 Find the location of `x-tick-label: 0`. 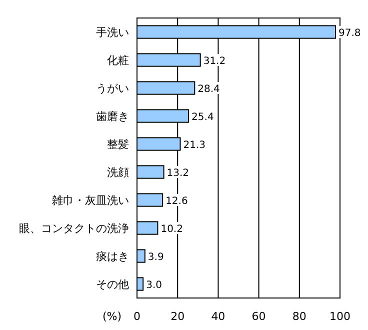

x-tick-label: 0 is located at coordinates (137, 316).